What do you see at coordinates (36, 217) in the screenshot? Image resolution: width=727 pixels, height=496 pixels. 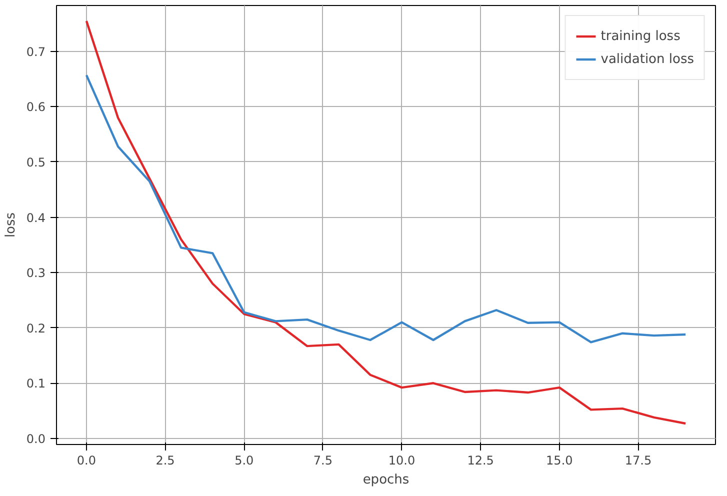 I see `y-tick-label: 0.4` at bounding box center [36, 217].